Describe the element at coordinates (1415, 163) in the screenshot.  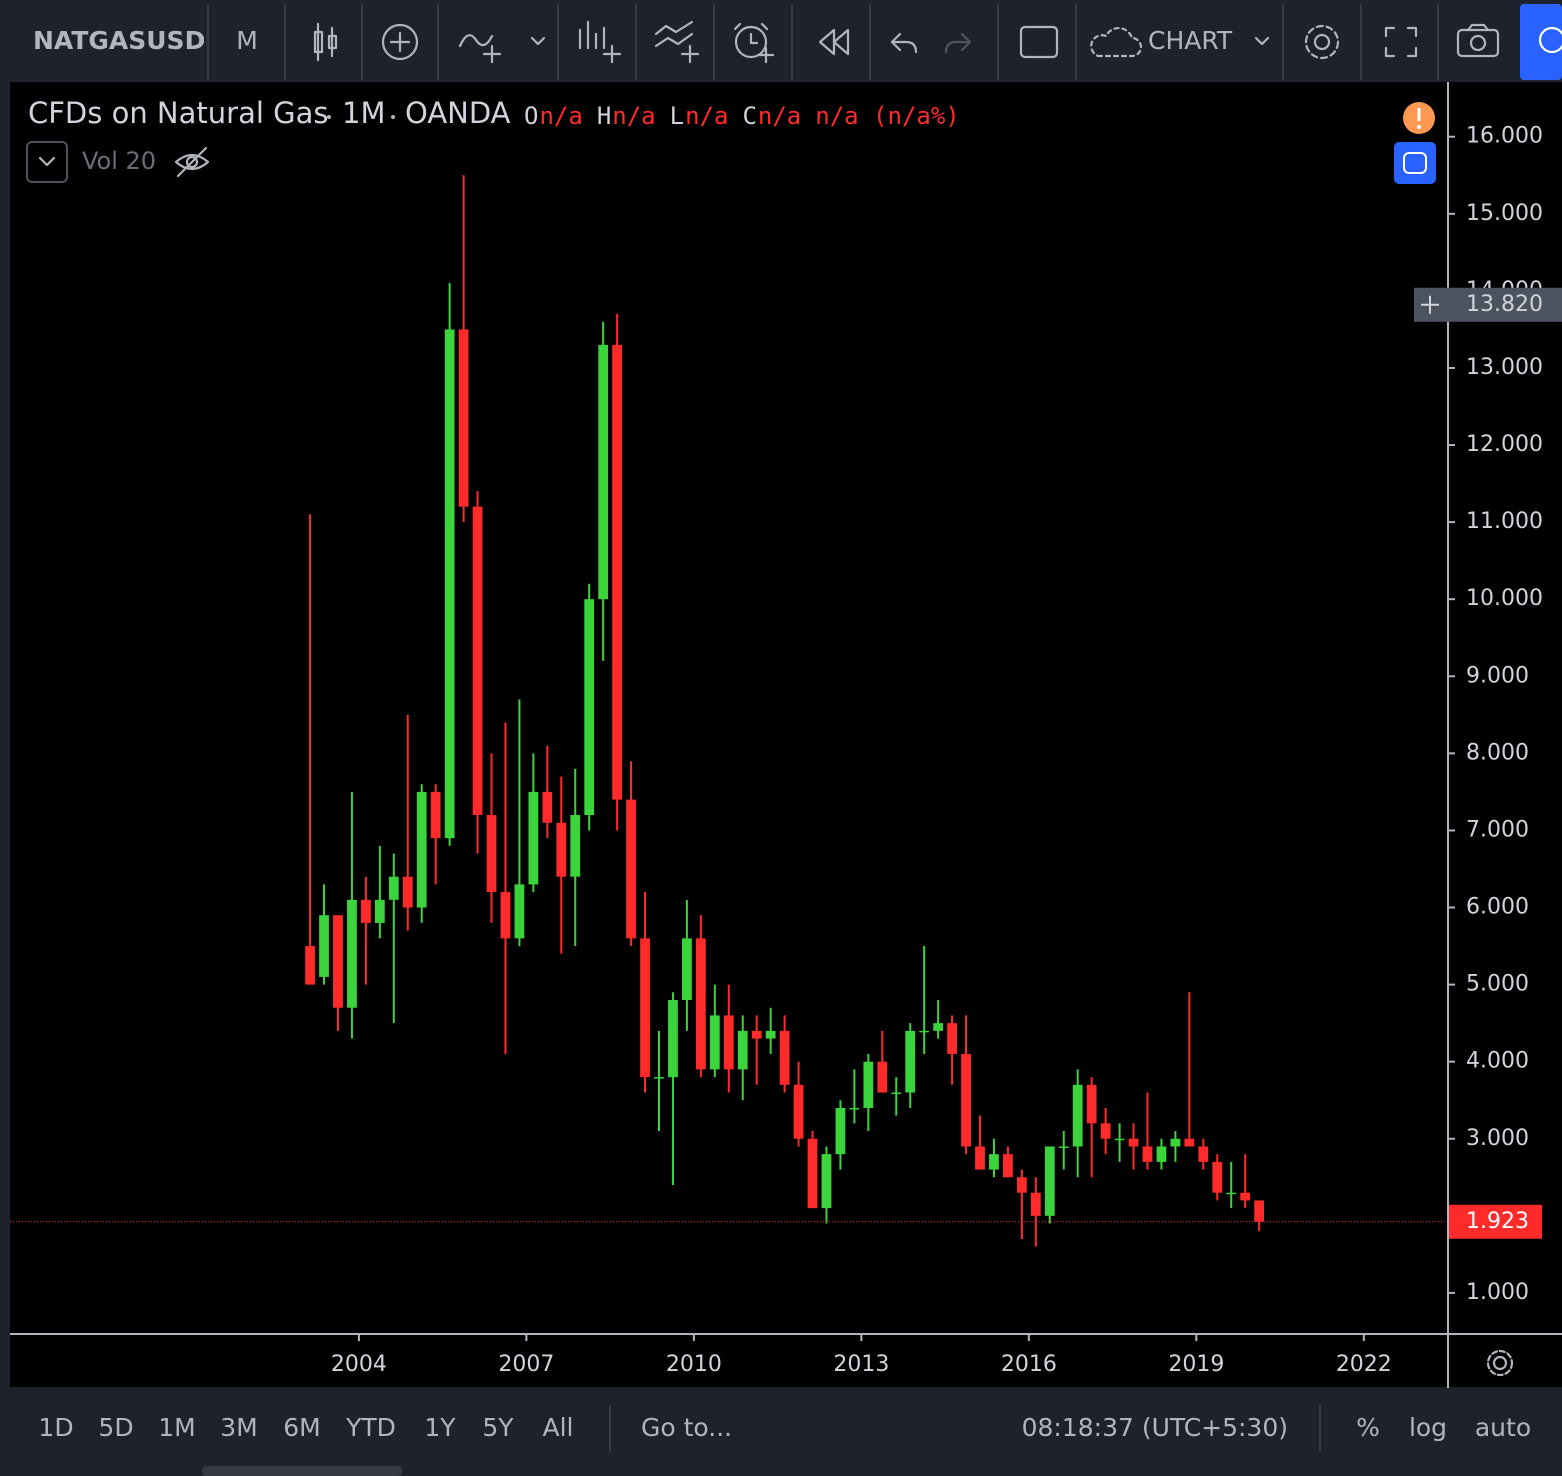
I see `data-window-button` at that location.